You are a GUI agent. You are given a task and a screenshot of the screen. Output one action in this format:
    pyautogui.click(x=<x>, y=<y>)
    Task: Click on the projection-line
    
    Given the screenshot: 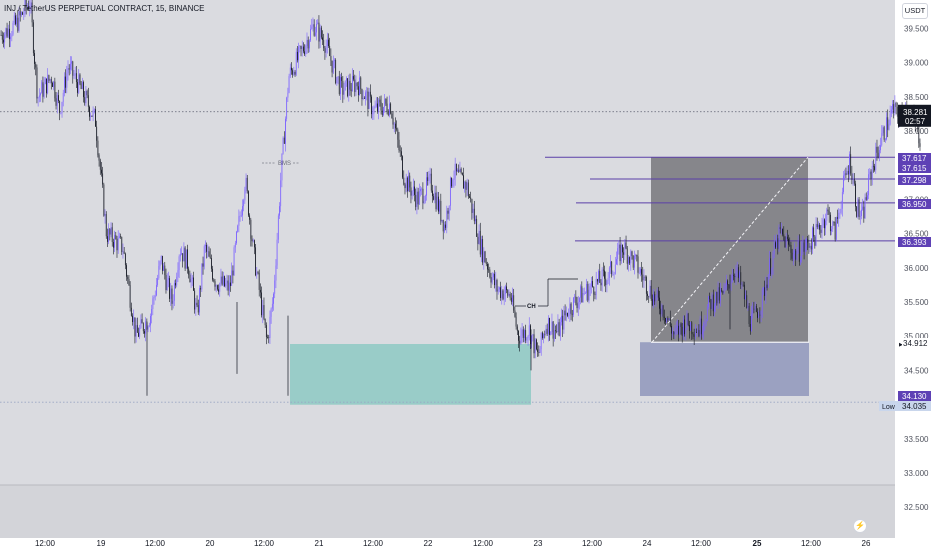 What is the action you would take?
    pyautogui.click(x=730, y=249)
    